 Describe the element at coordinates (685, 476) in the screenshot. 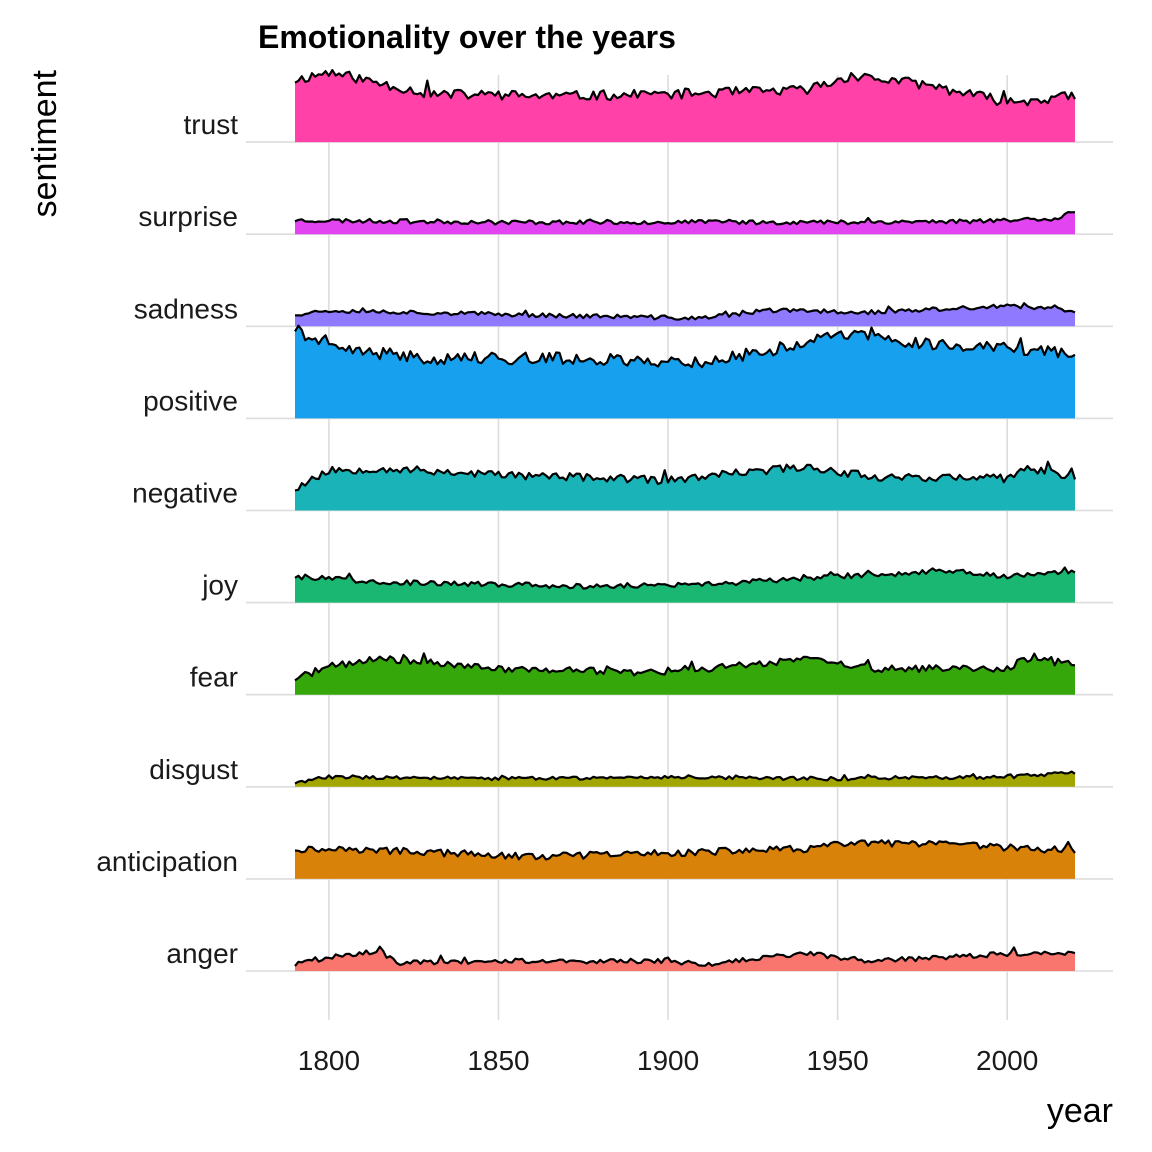

I see `line-negative` at that location.